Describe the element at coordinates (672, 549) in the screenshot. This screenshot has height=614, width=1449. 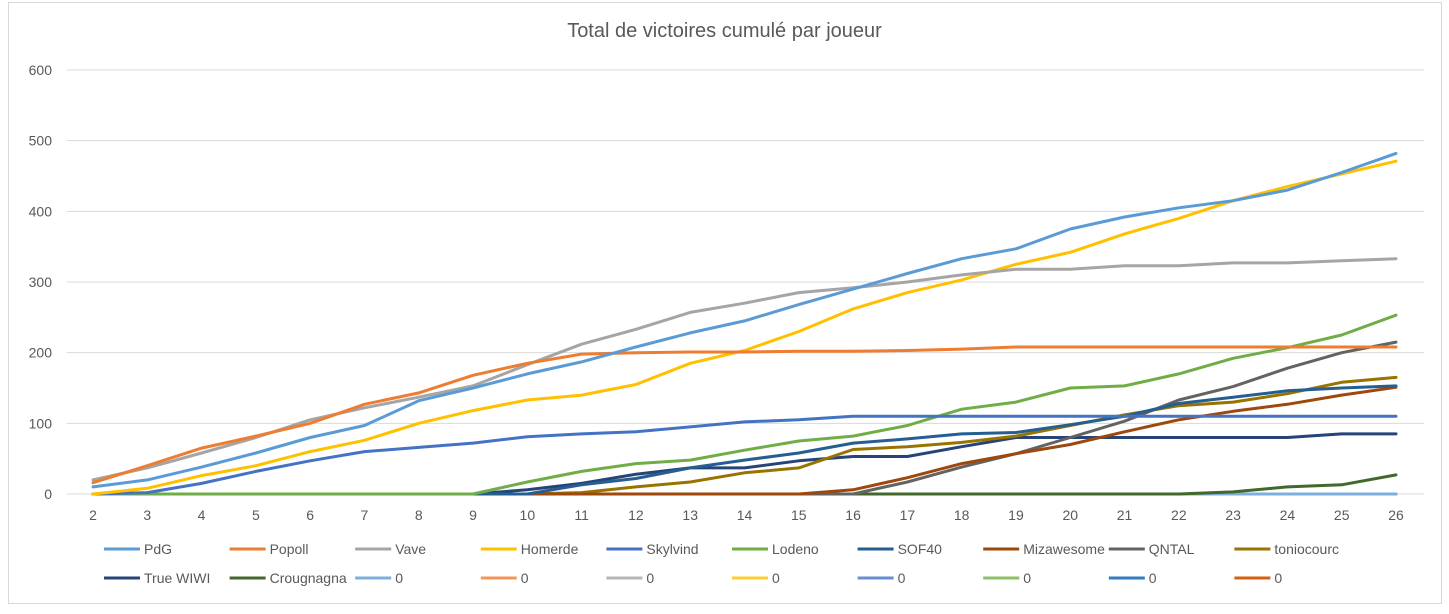
I see `legend-label: Skylvind` at that location.